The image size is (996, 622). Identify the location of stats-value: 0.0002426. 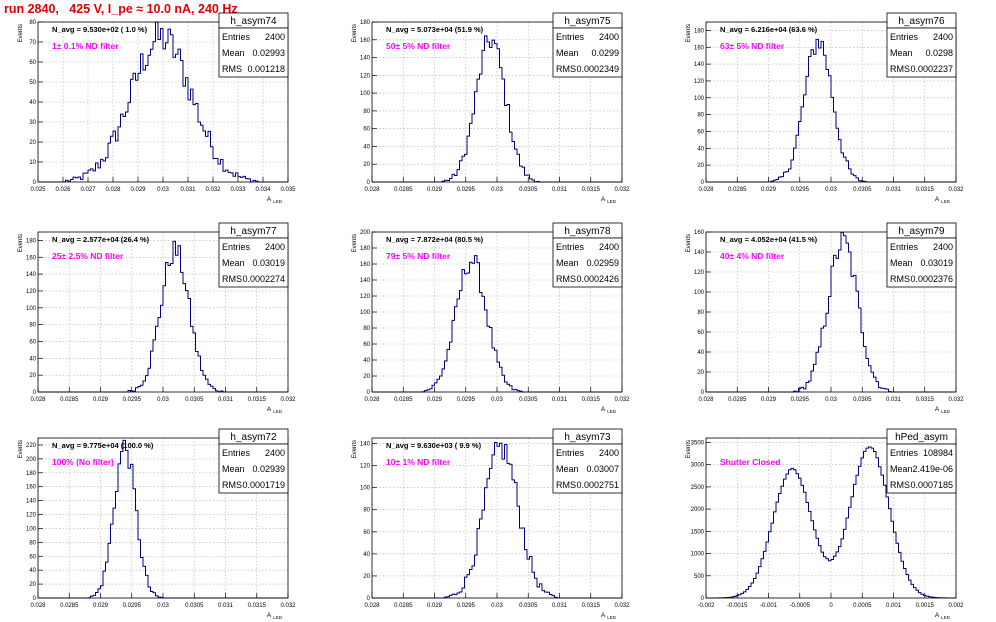
(597, 279).